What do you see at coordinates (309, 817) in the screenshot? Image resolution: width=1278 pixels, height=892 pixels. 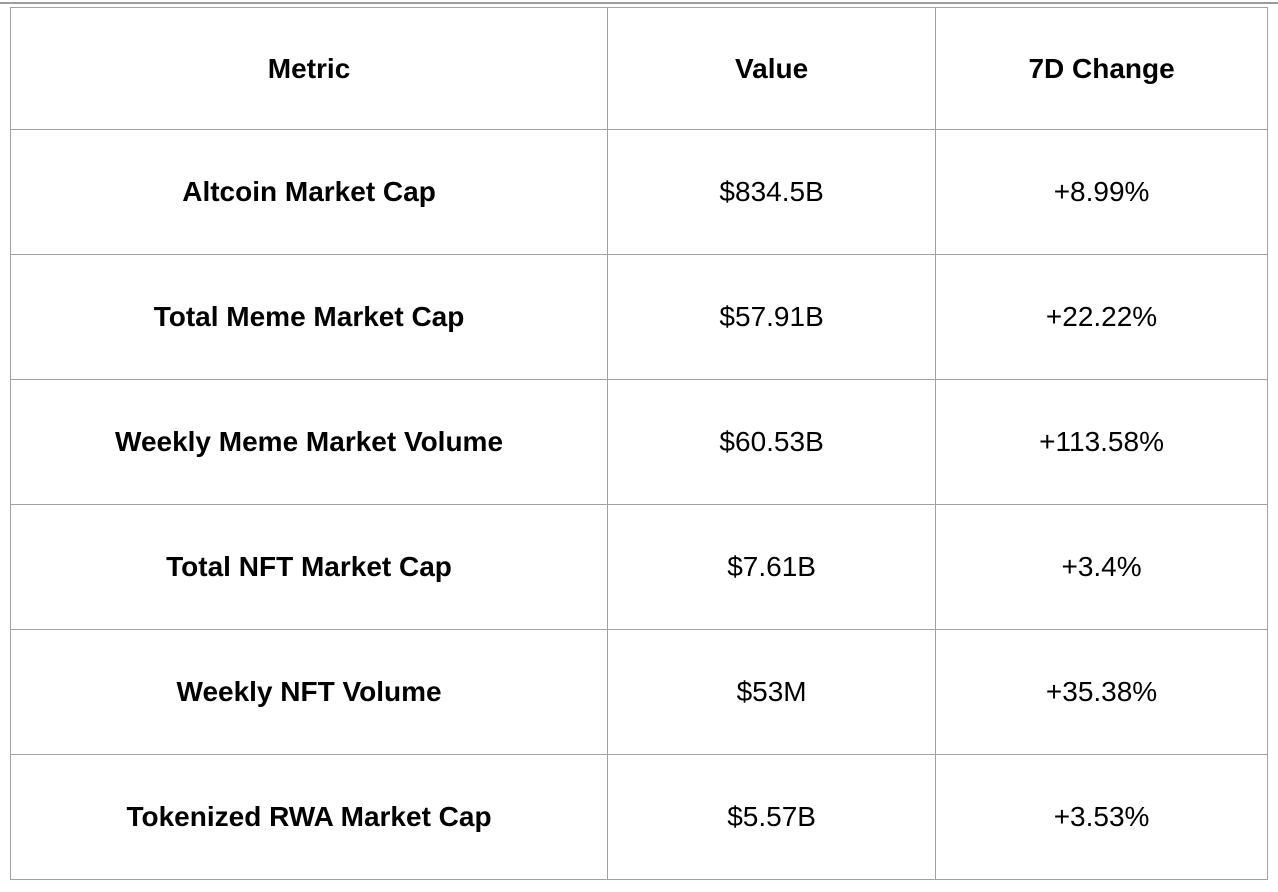 I see `metric-label: Tokenized RWA Market Cap` at bounding box center [309, 817].